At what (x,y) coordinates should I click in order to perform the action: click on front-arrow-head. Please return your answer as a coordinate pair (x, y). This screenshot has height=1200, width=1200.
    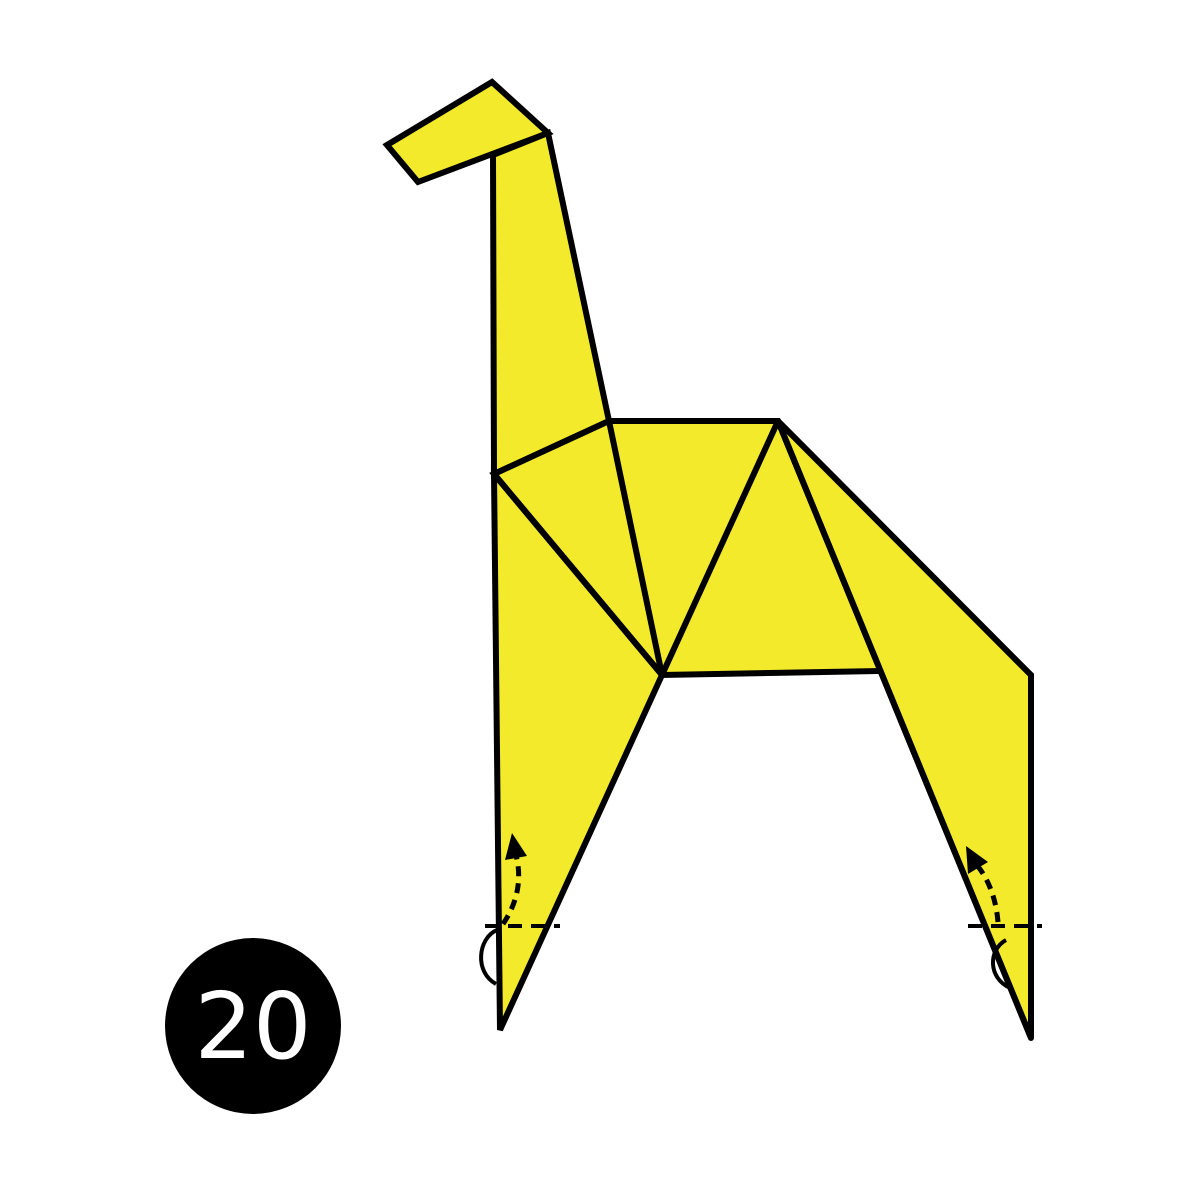
    Looking at the image, I should click on (516, 846).